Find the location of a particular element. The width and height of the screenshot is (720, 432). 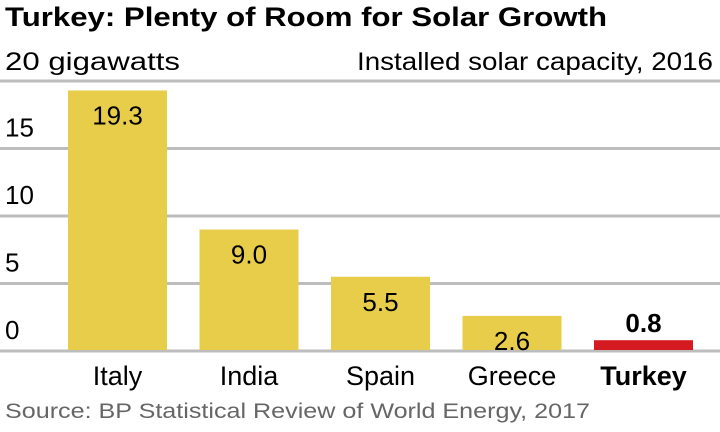

data-label: 0.8 is located at coordinates (643, 323).